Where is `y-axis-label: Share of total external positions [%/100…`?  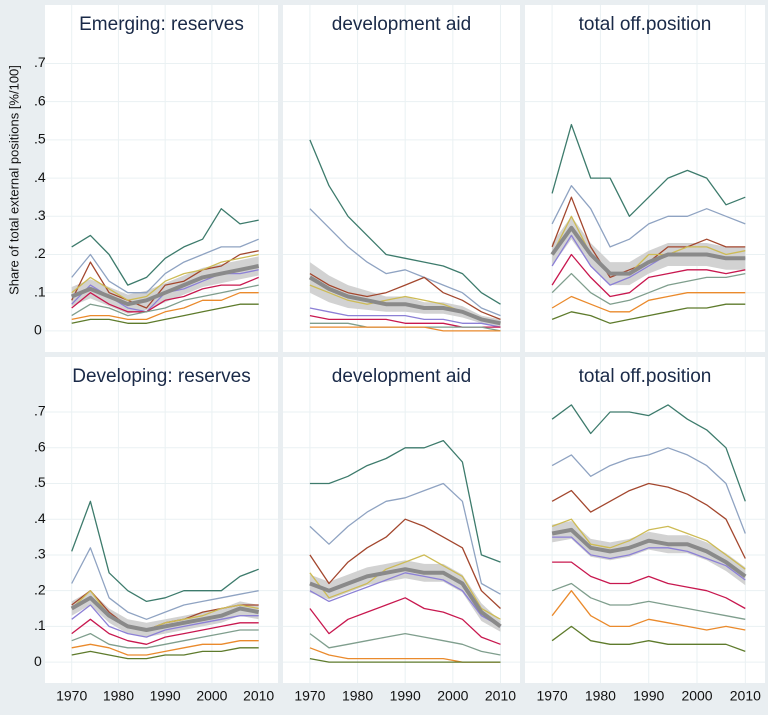 y-axis-label: Share of total external positions [%/100… is located at coordinates (13, 180).